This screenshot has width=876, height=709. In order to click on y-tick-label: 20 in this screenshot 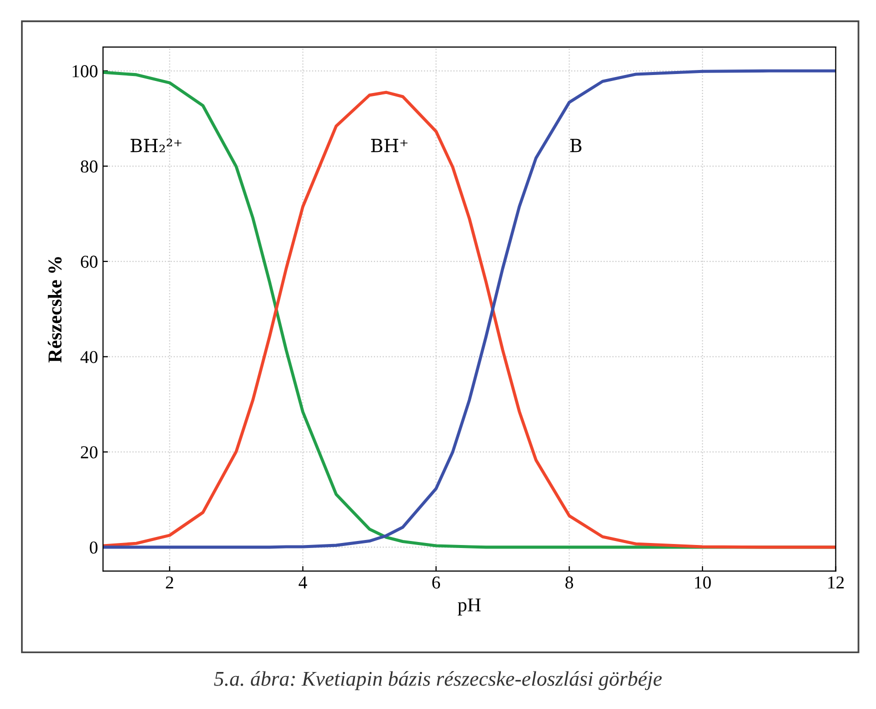, I will do `click(89, 452)`.